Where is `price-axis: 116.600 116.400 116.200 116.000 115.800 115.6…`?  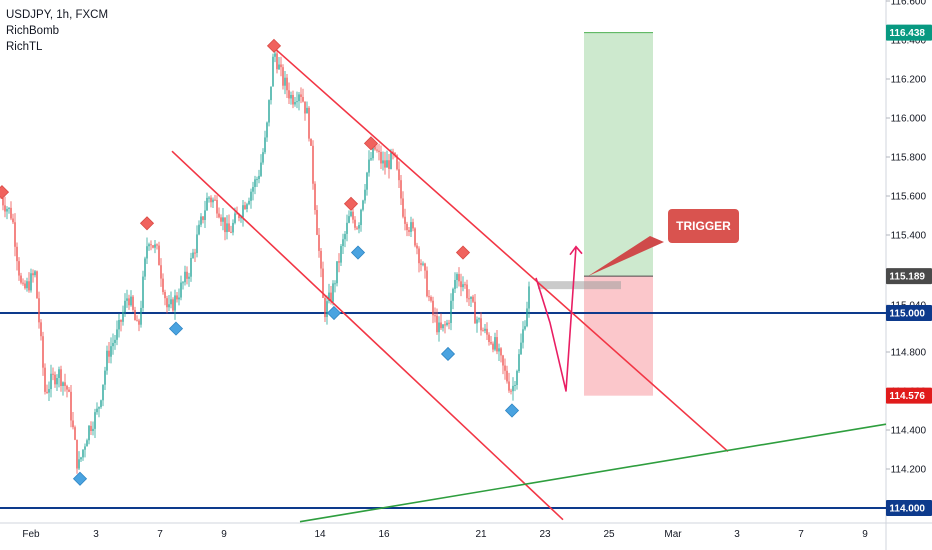 price-axis: 116.600 116.400 116.200 116.000 115.800 115.6… is located at coordinates (909, 258).